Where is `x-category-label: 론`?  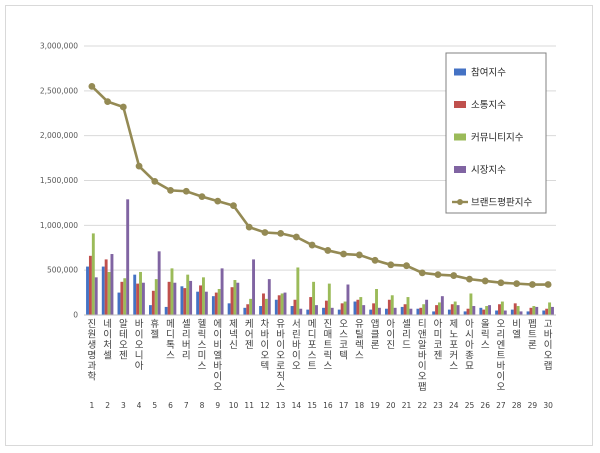
x-category-label: 론 is located at coordinates (532, 345).